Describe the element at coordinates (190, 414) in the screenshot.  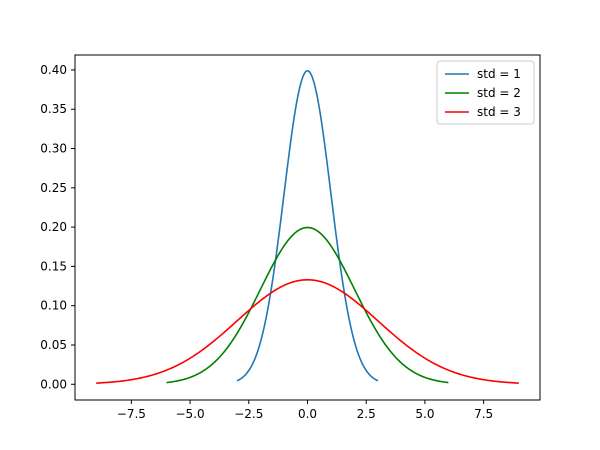
I see `x-tick-label: −5.0` at that location.